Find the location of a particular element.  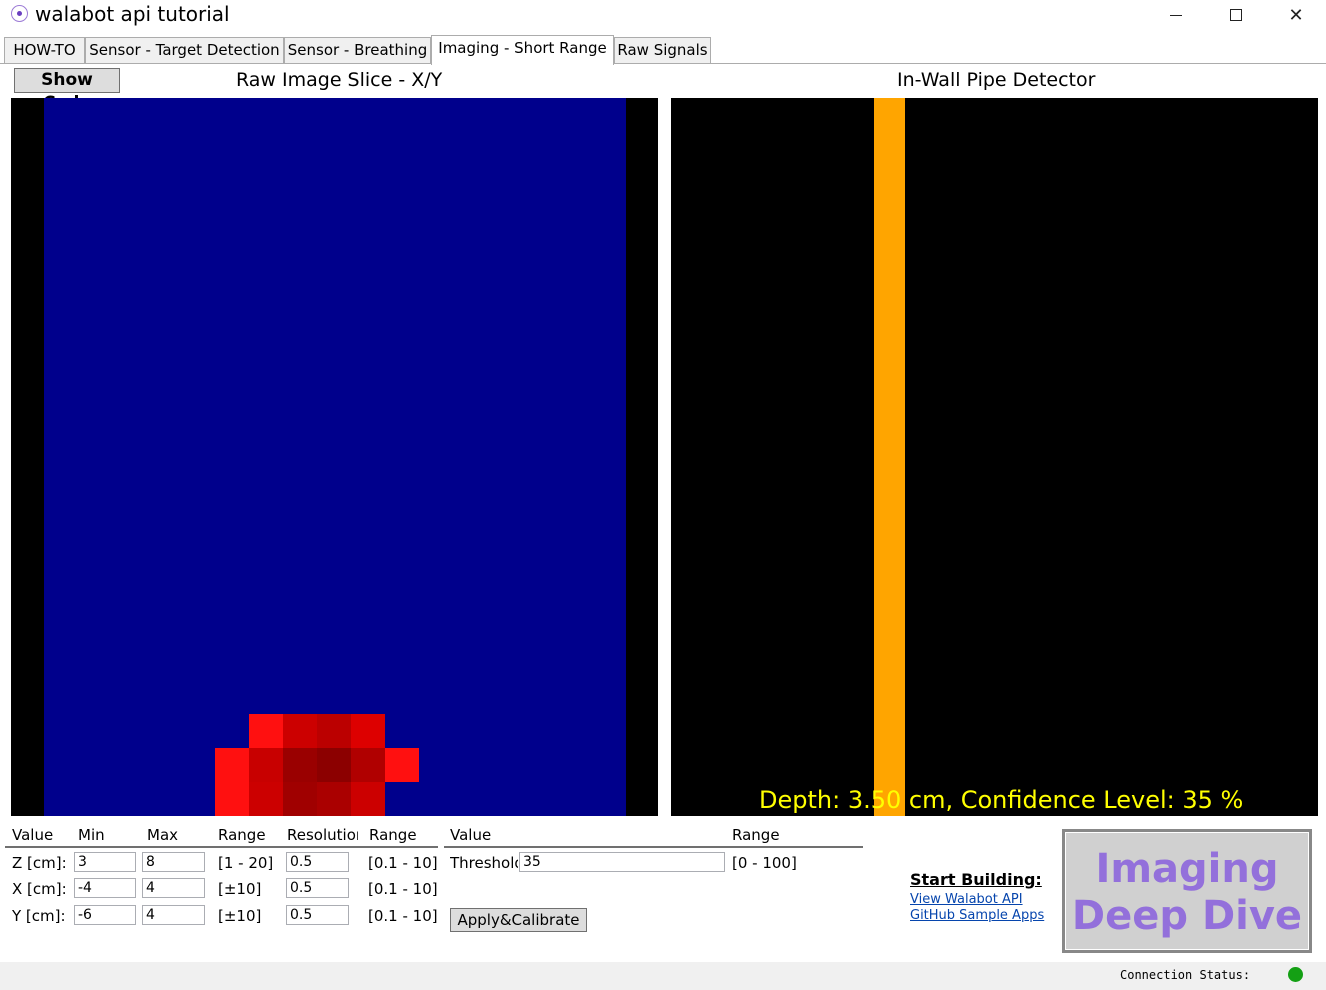

z-min-input: 3 is located at coordinates (105, 862).